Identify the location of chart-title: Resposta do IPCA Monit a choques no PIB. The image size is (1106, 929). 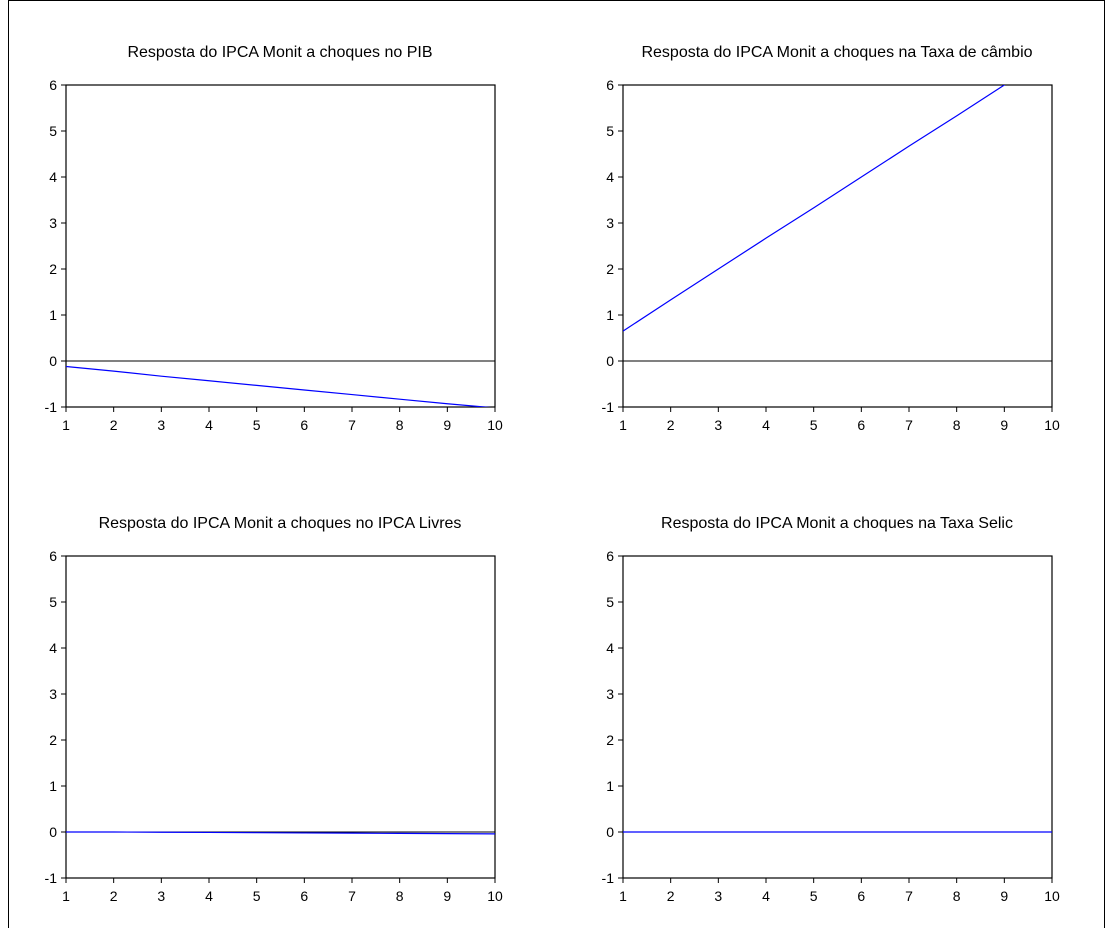
(279, 52).